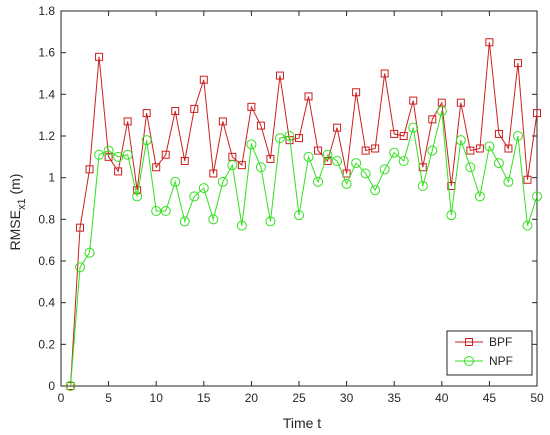  Describe the element at coordinates (61, 398) in the screenshot. I see `x-tick-label: 0` at that location.